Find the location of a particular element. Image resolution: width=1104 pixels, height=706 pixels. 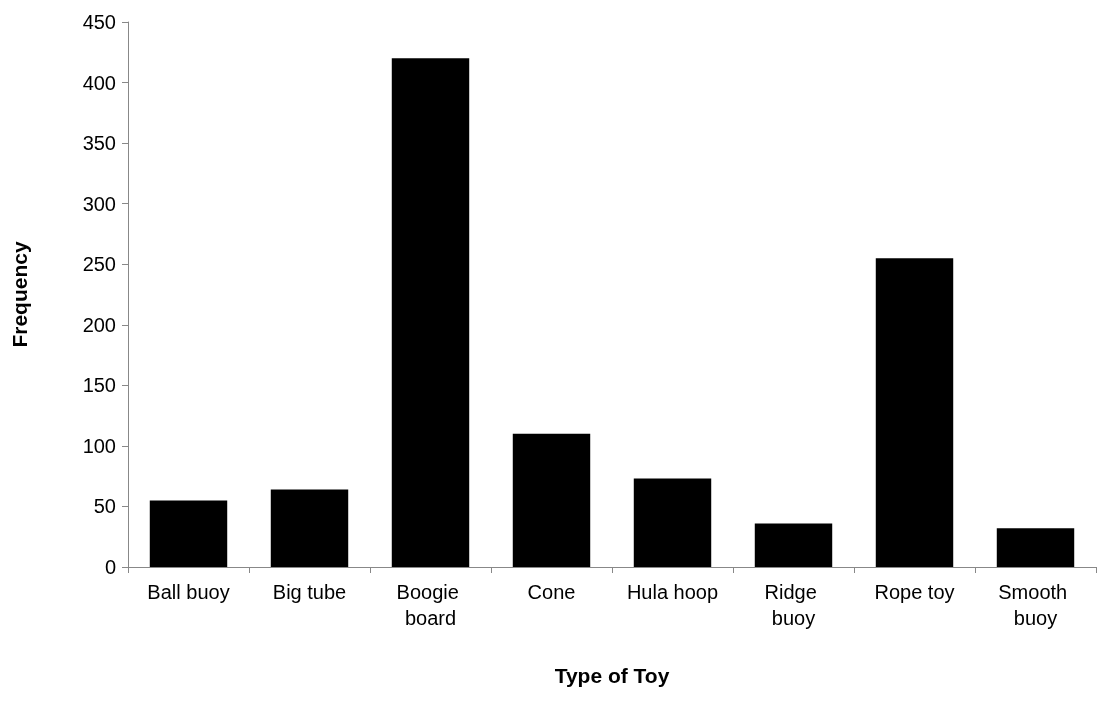

x-tick-label: Smooth buoy is located at coordinates (1035, 605).